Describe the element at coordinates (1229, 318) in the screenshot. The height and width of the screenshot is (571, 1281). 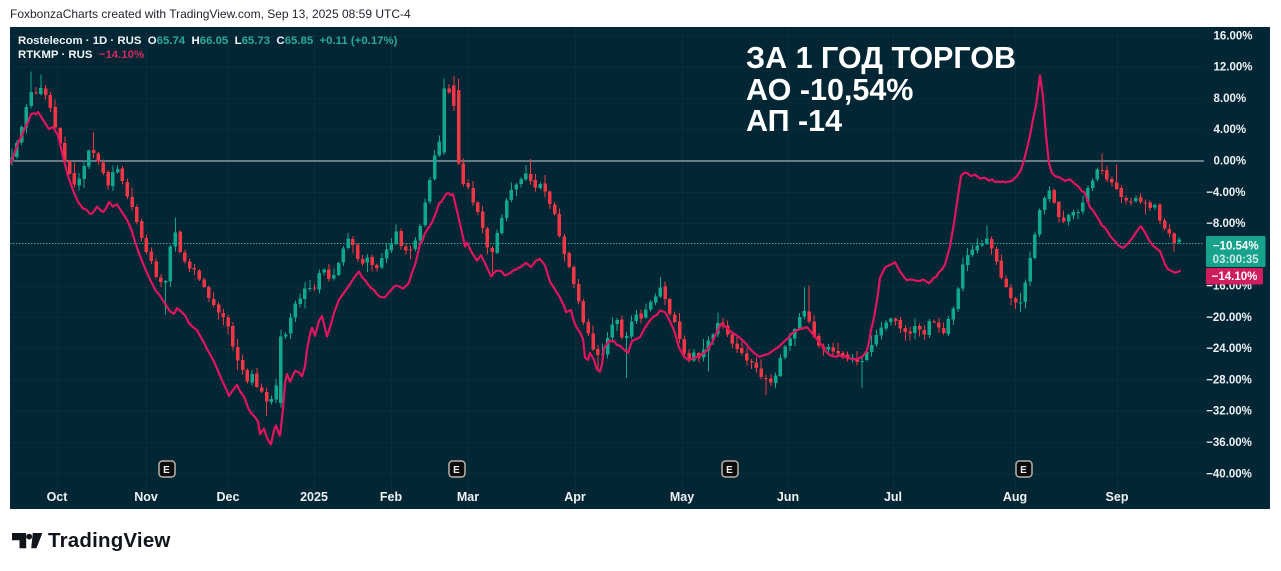
I see `svg-text: −20.00%` at that location.